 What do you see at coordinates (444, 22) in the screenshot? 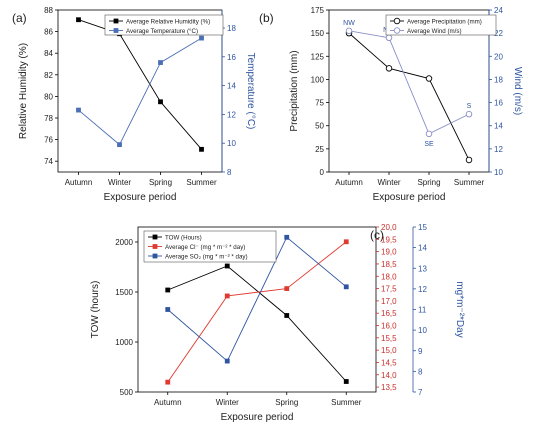
I see `legend-label: Average Precipitation (mm)` at bounding box center [444, 22].